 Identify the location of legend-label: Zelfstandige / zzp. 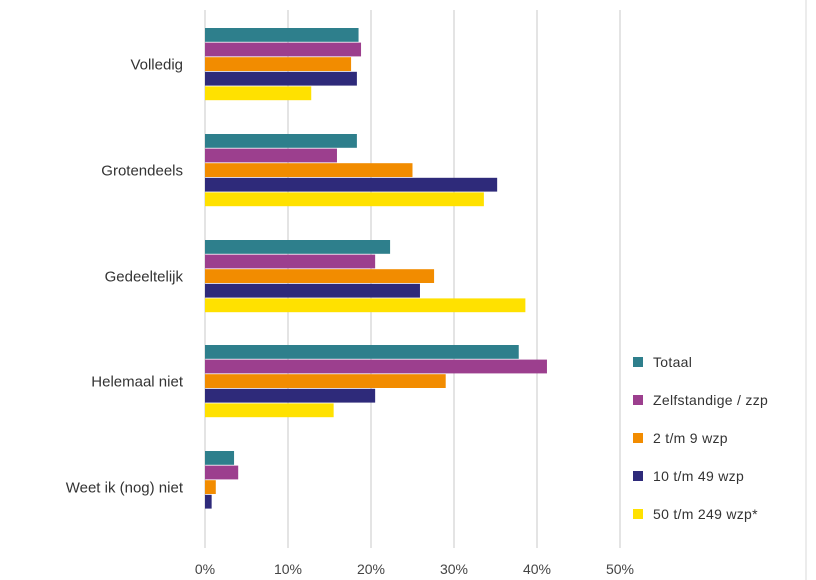
(710, 400).